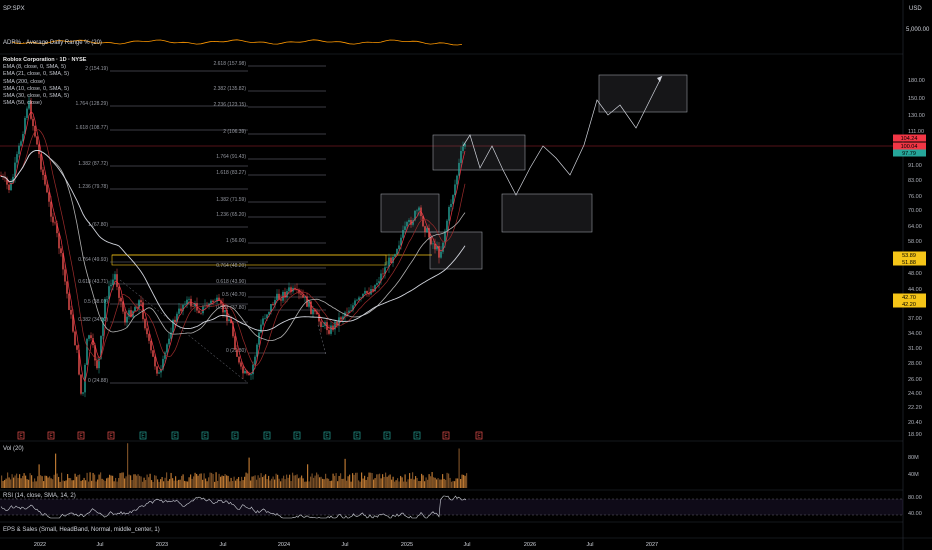 The image size is (932, 550). I want to click on adr-line, so click(237, 42).